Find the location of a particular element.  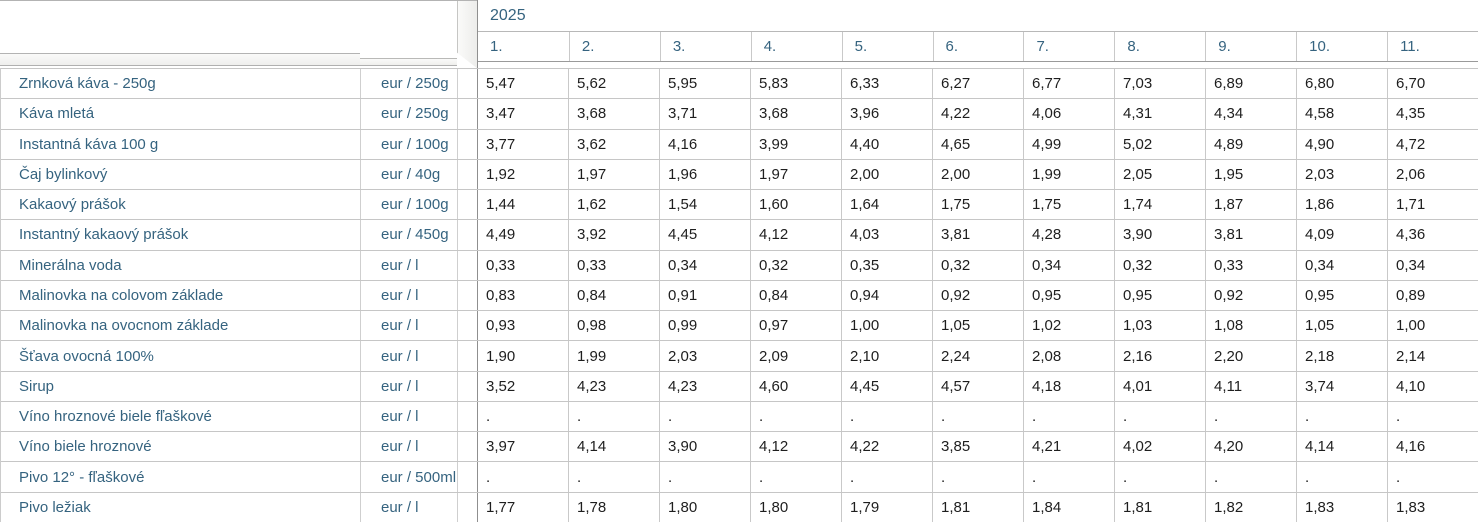

value-cell: 1,86 is located at coordinates (1341, 205).